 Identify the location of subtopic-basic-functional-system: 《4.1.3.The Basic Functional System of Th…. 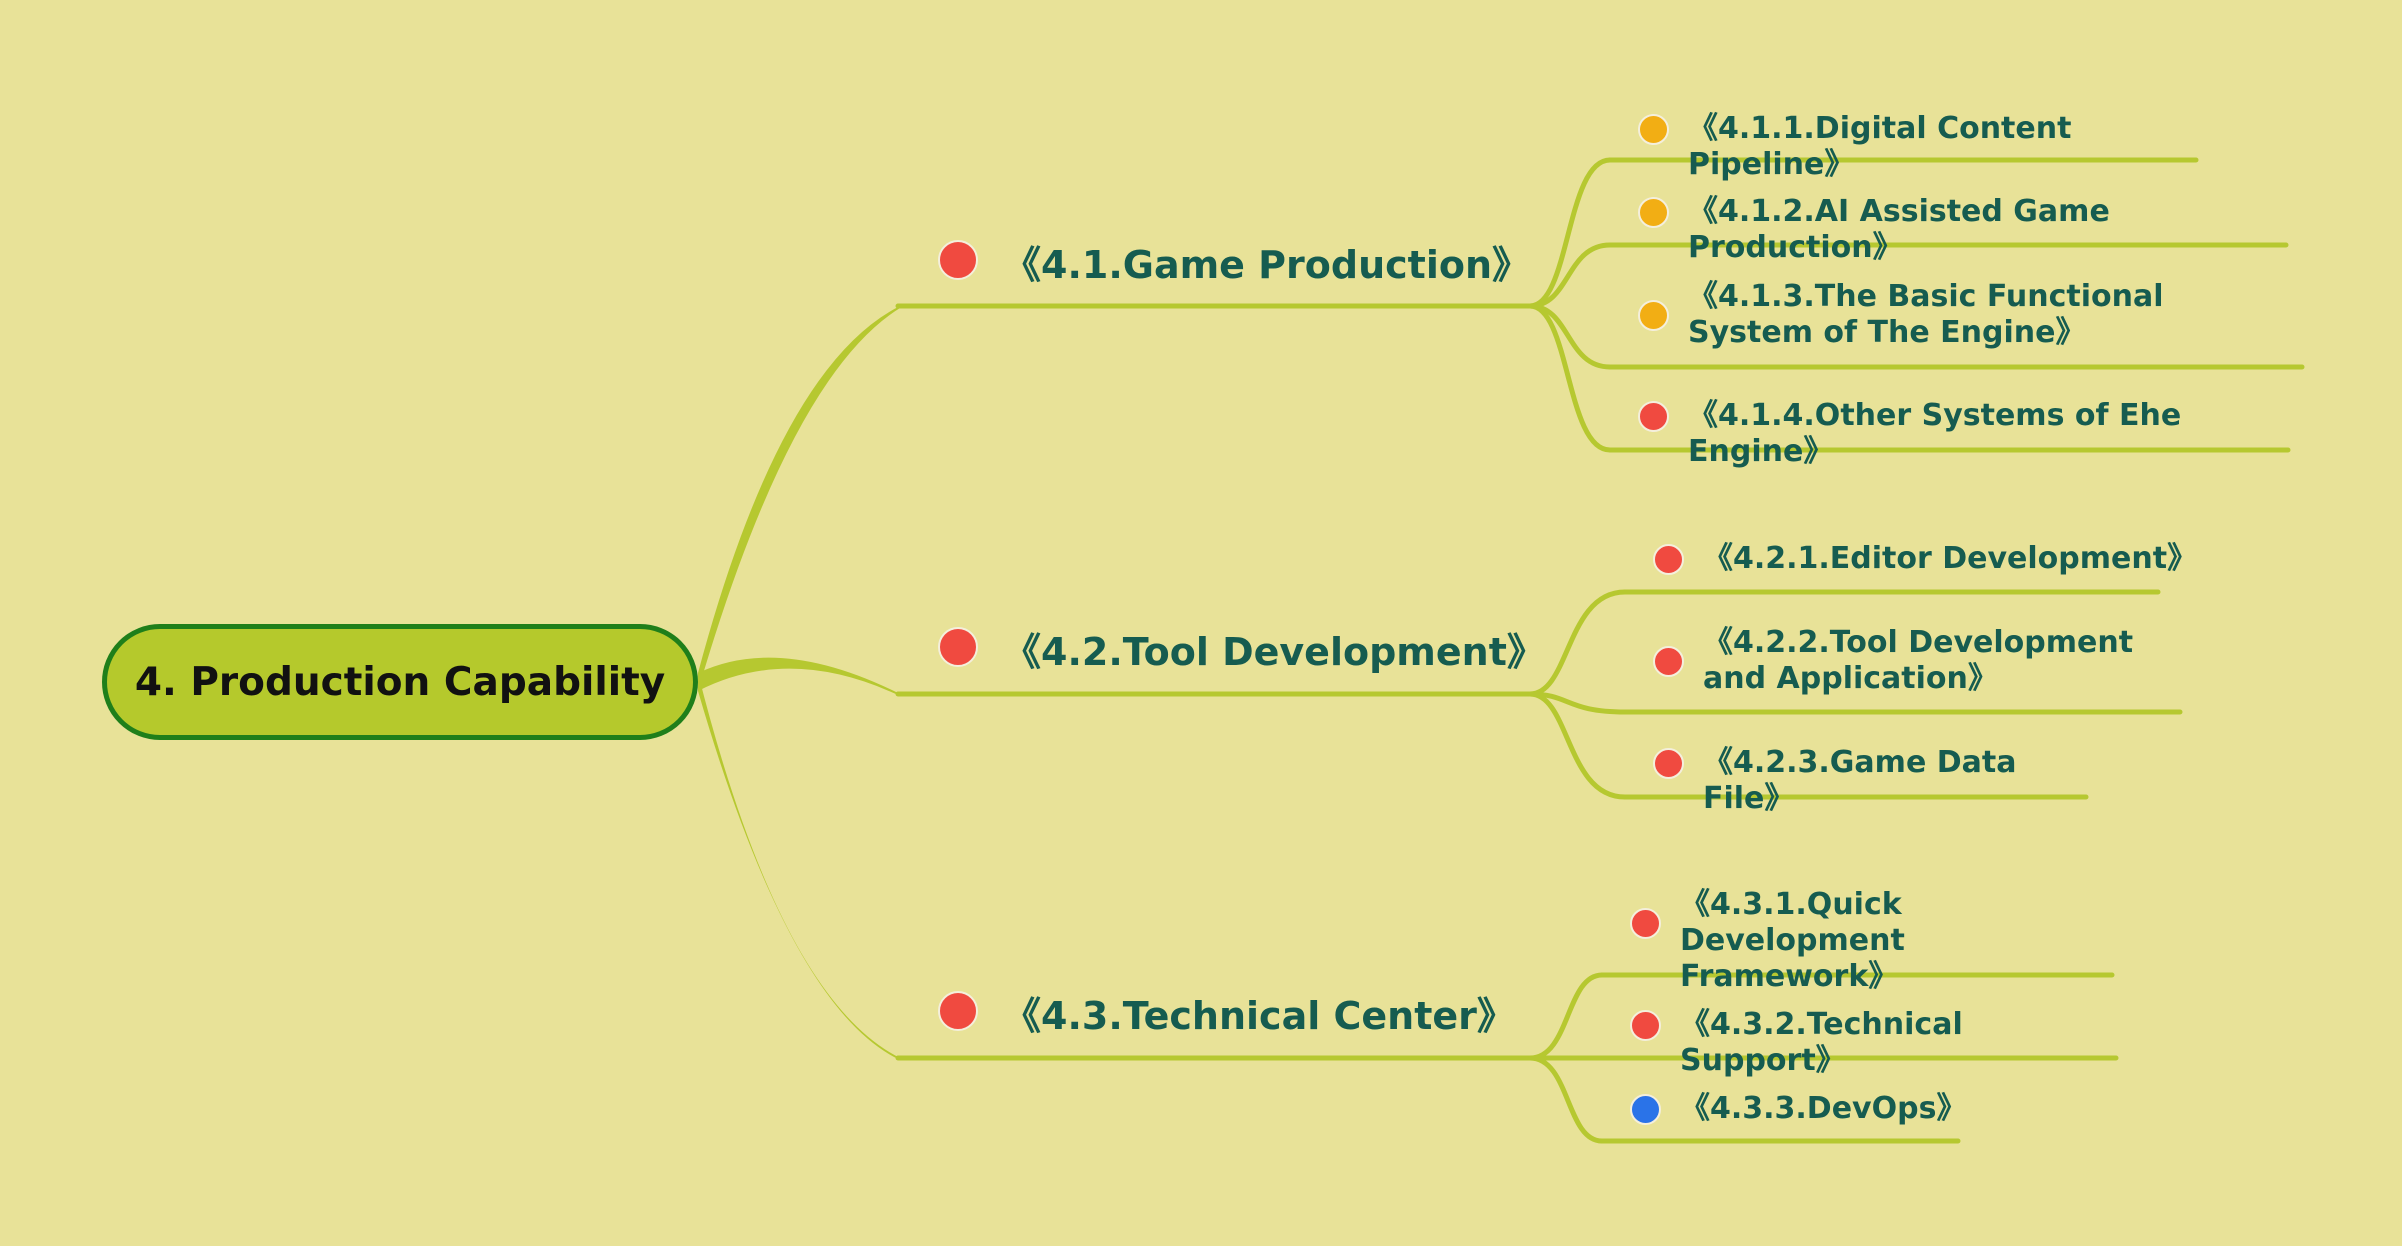
(1926, 314).